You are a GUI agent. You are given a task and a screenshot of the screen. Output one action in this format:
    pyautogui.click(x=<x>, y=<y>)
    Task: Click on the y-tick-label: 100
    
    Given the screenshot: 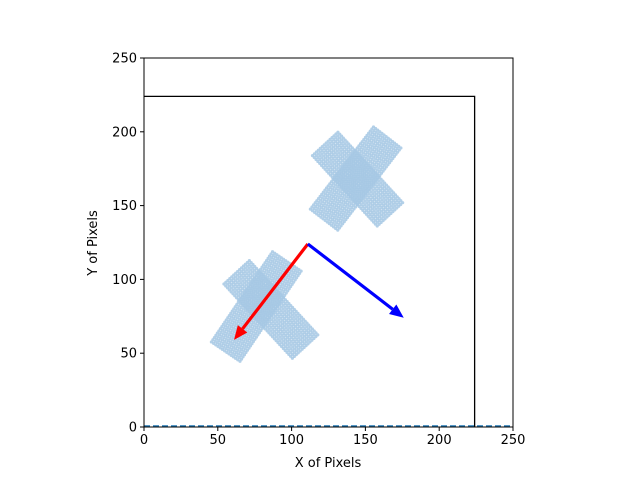 What is the action you would take?
    pyautogui.click(x=124, y=280)
    